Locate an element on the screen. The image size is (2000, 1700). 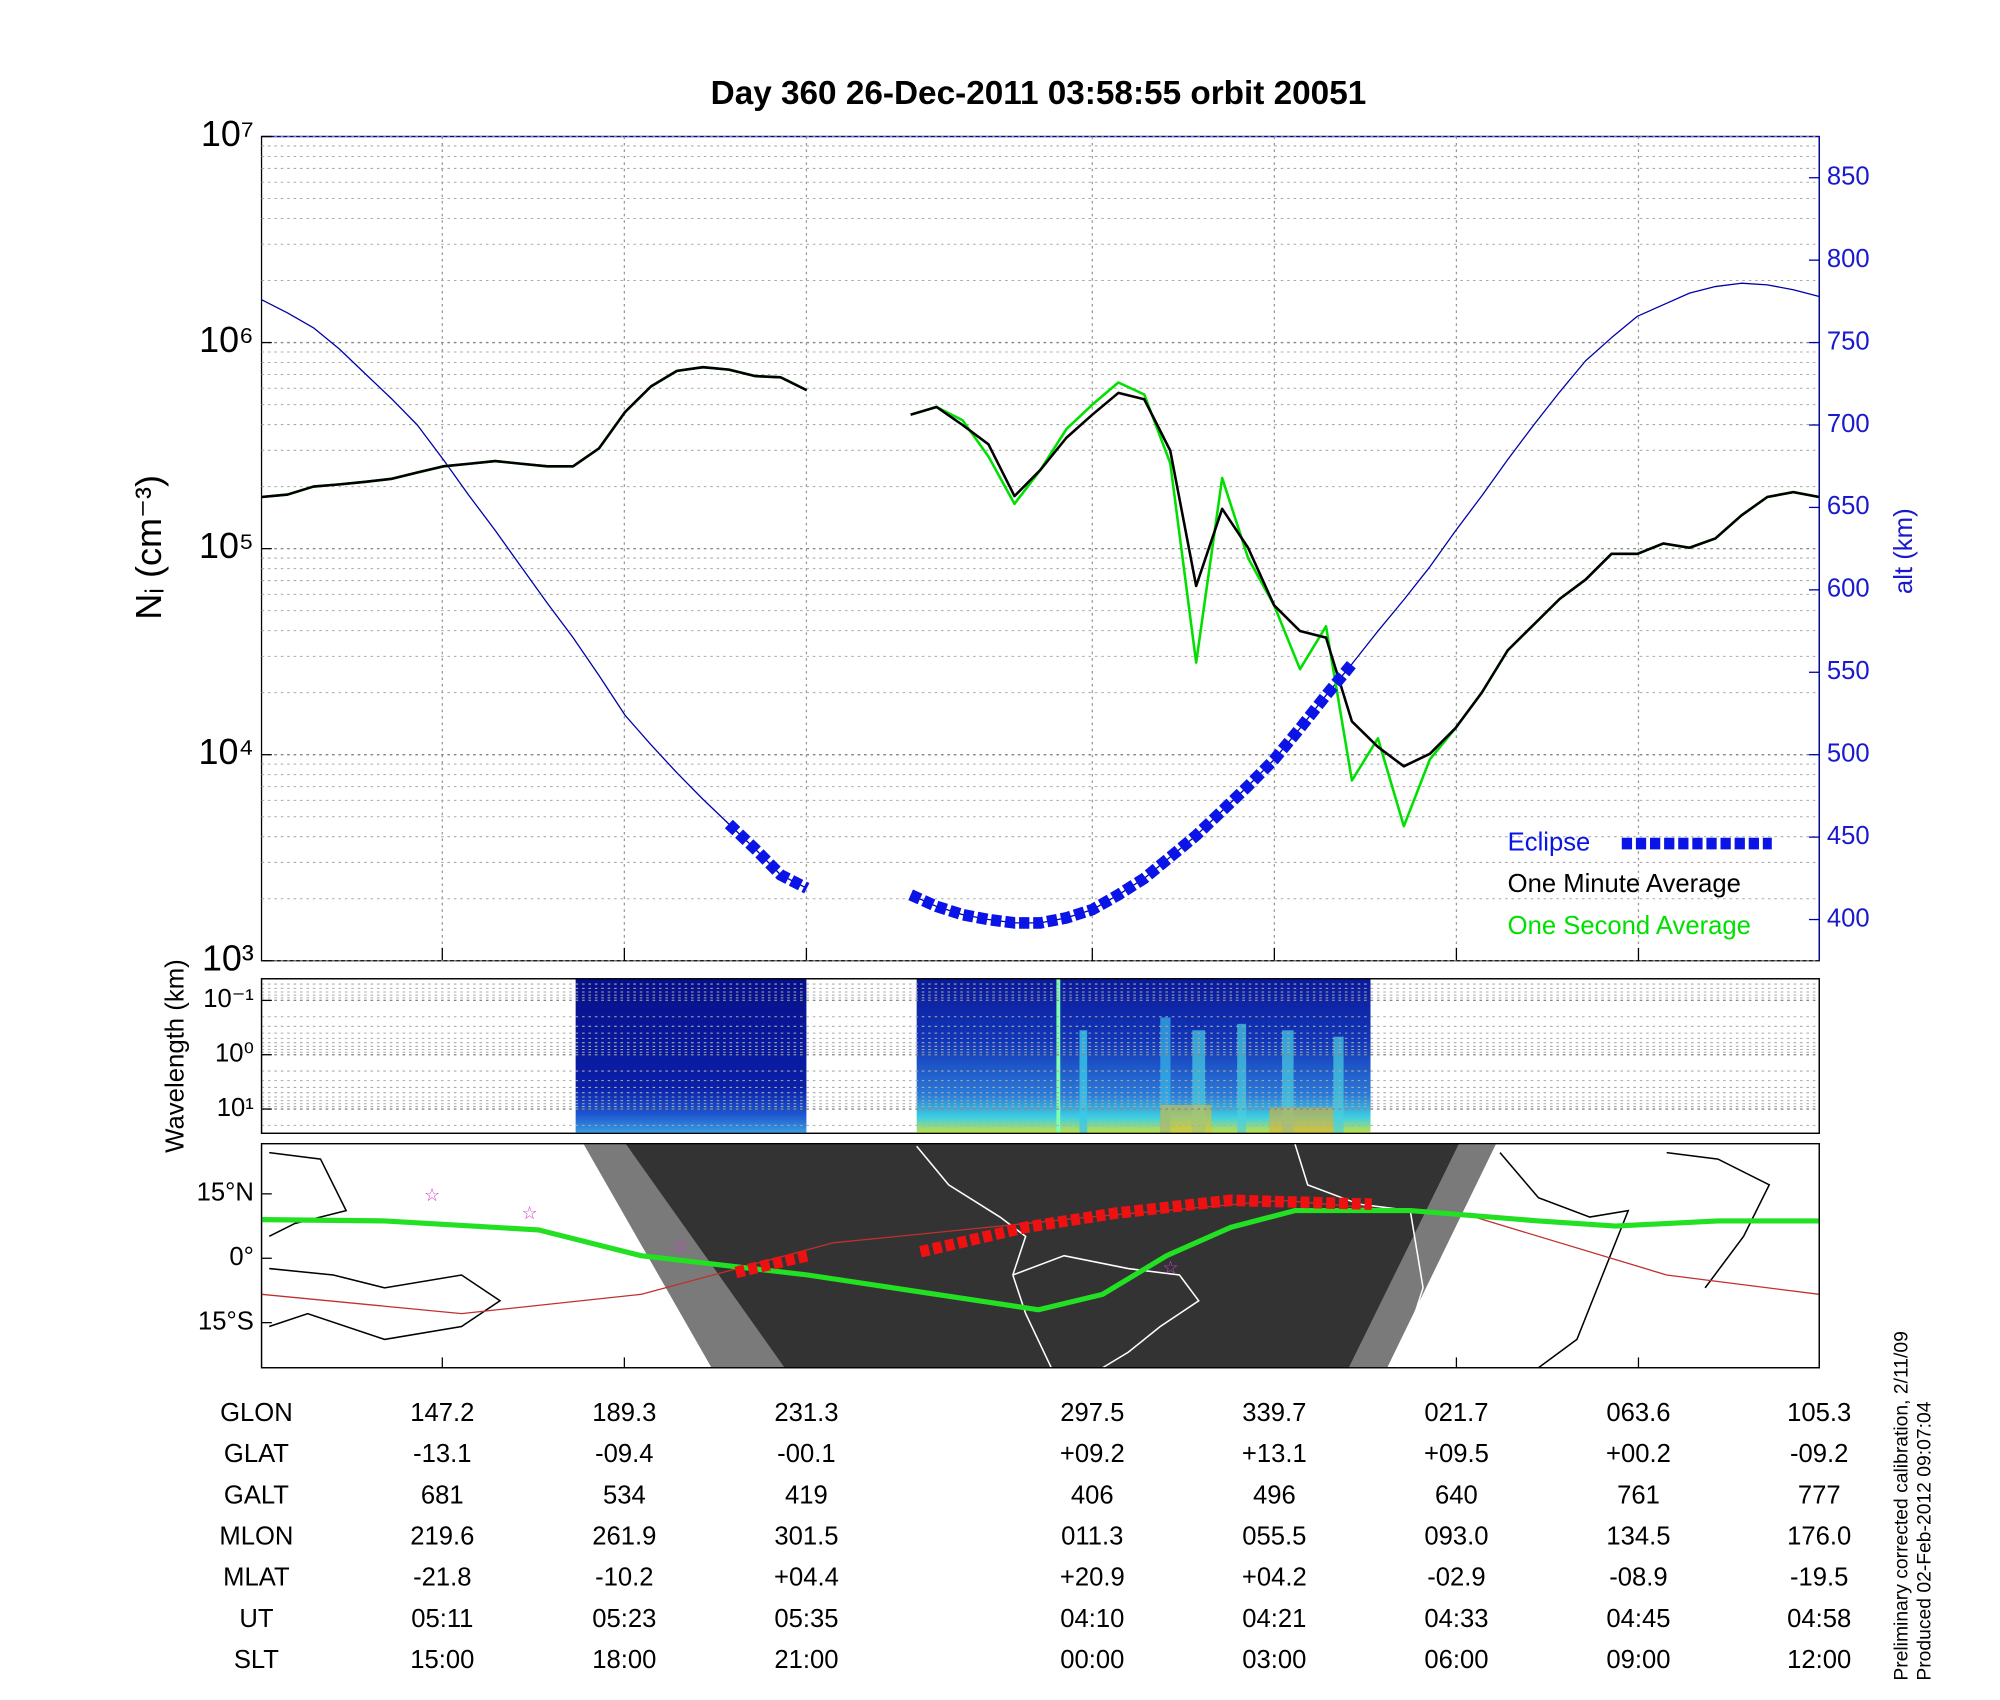
map-x-ticks is located at coordinates (1040, 1362).